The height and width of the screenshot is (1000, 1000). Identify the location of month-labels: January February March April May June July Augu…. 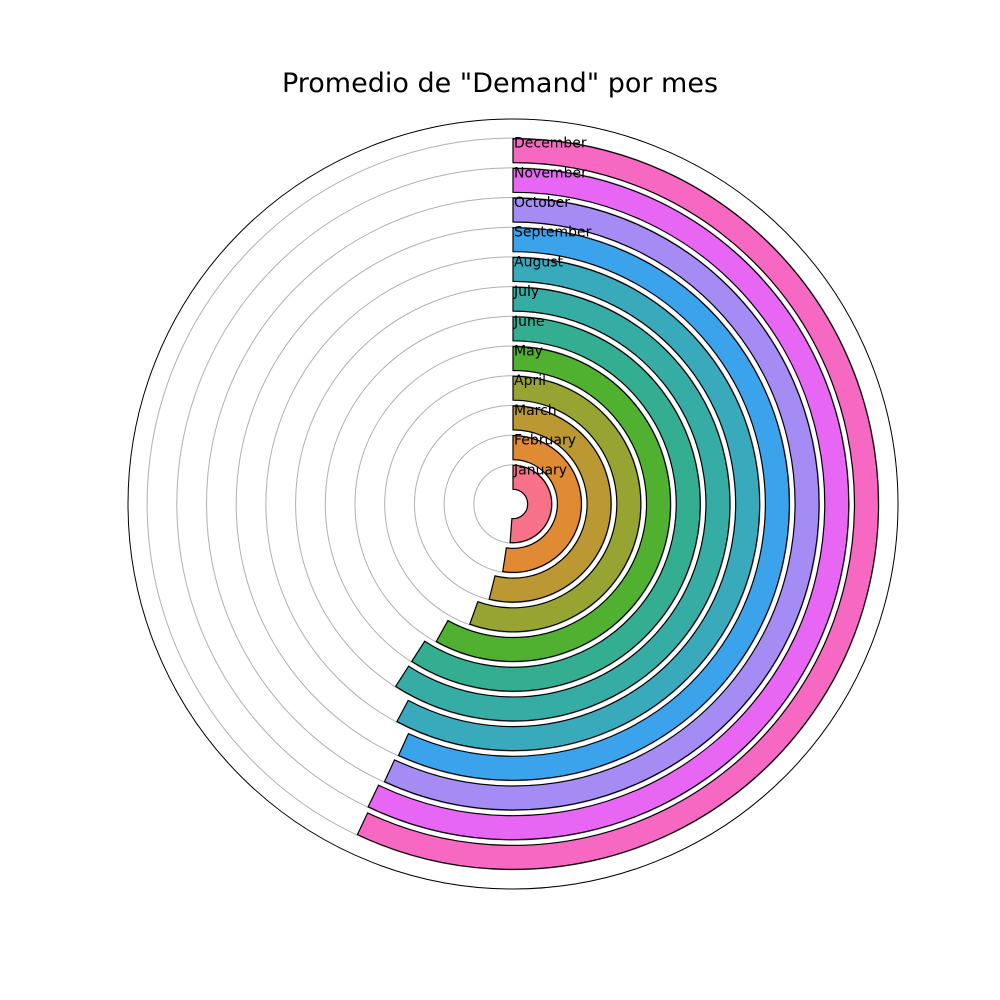
(552, 307).